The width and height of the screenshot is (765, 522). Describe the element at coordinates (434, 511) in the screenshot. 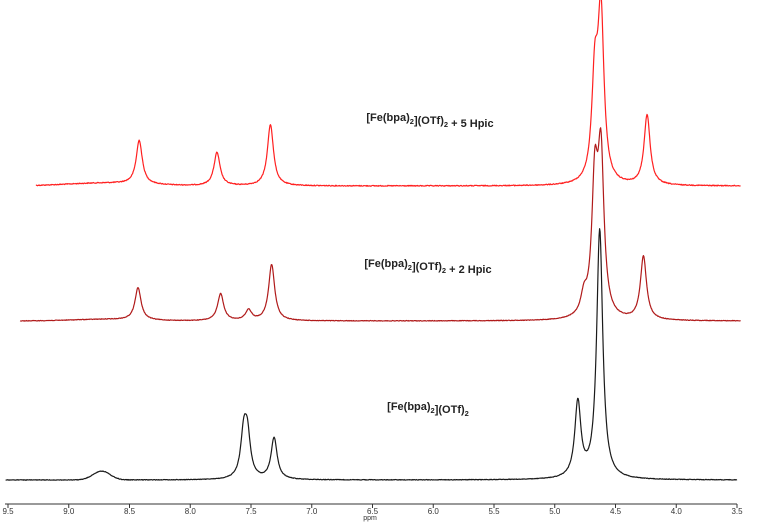

I see `x-tick-label: 6.0` at that location.